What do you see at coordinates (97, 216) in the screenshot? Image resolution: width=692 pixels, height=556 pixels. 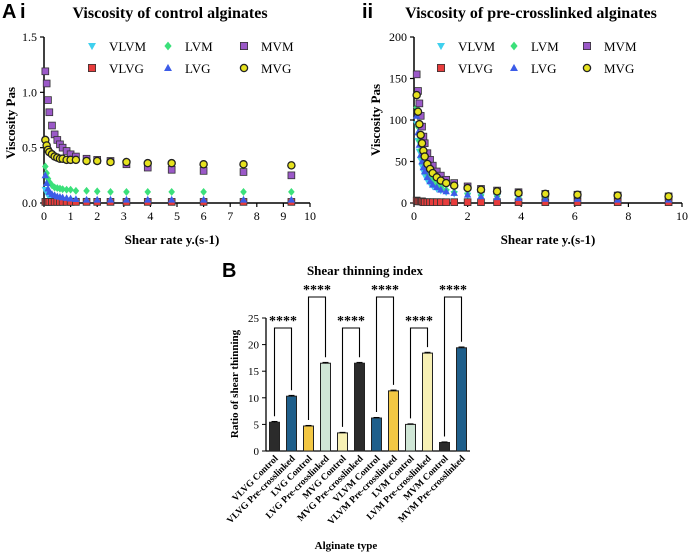 I see `x-tick-label: 2` at bounding box center [97, 216].